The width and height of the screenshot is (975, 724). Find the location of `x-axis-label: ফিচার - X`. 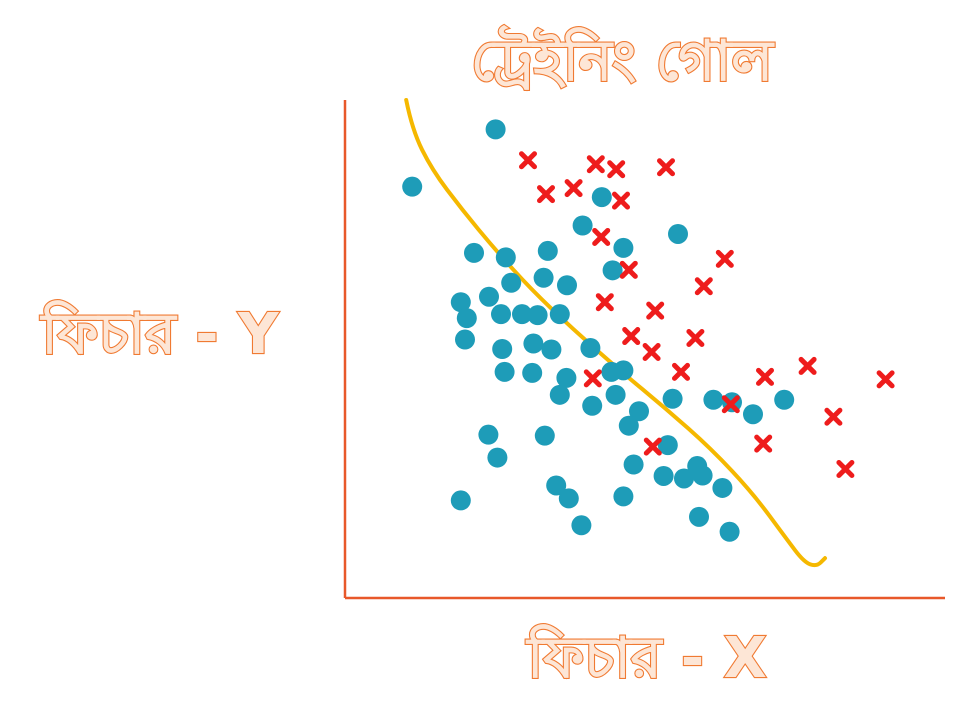

x-axis-label: ফিচার - X is located at coordinates (646, 657).